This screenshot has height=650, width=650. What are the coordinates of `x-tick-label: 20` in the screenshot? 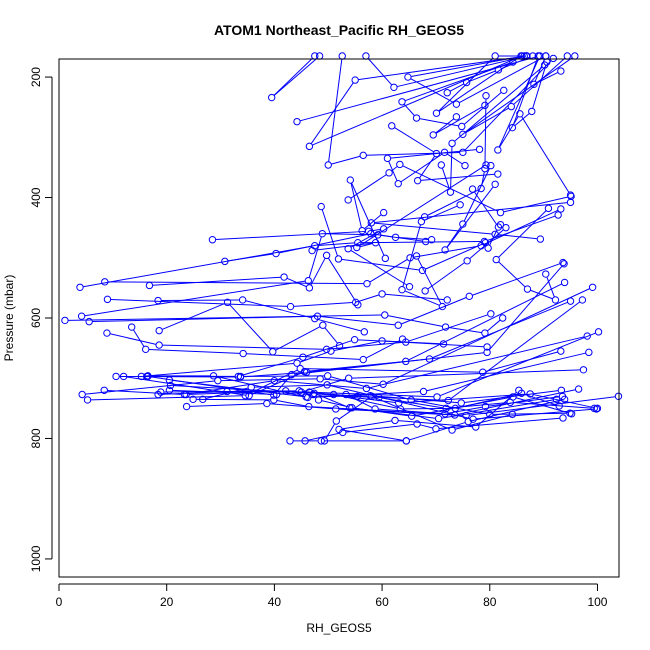 It's located at (167, 602).